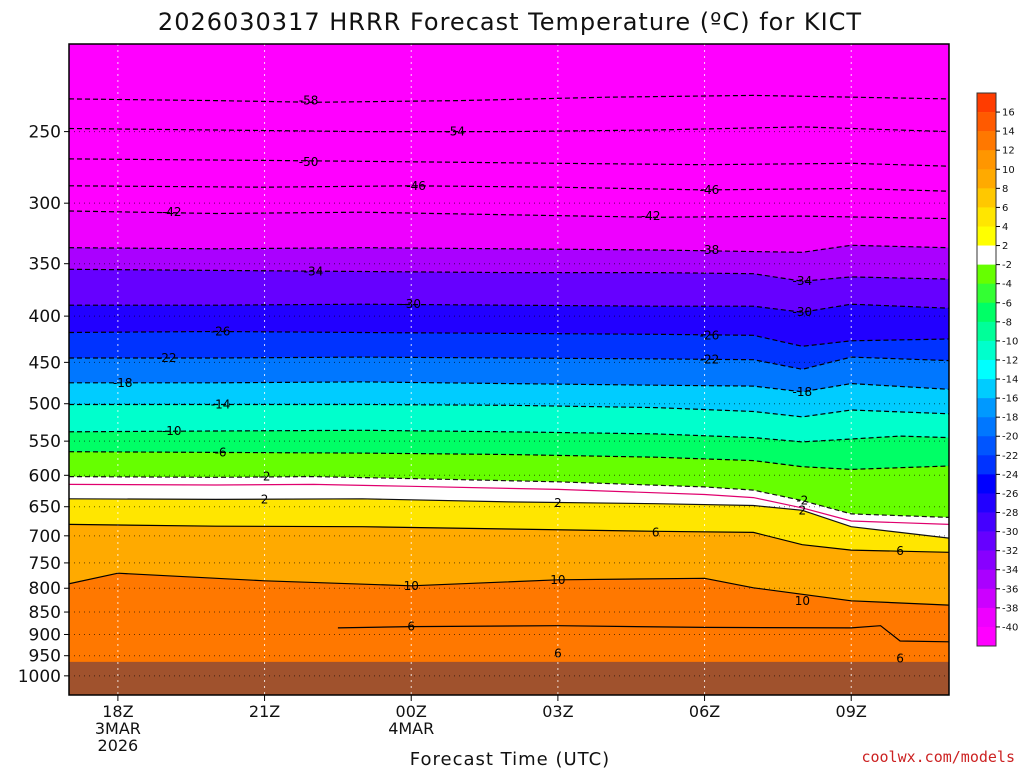 This screenshot has width=1024, height=768. I want to click on y-tick-label: 750, so click(45, 564).